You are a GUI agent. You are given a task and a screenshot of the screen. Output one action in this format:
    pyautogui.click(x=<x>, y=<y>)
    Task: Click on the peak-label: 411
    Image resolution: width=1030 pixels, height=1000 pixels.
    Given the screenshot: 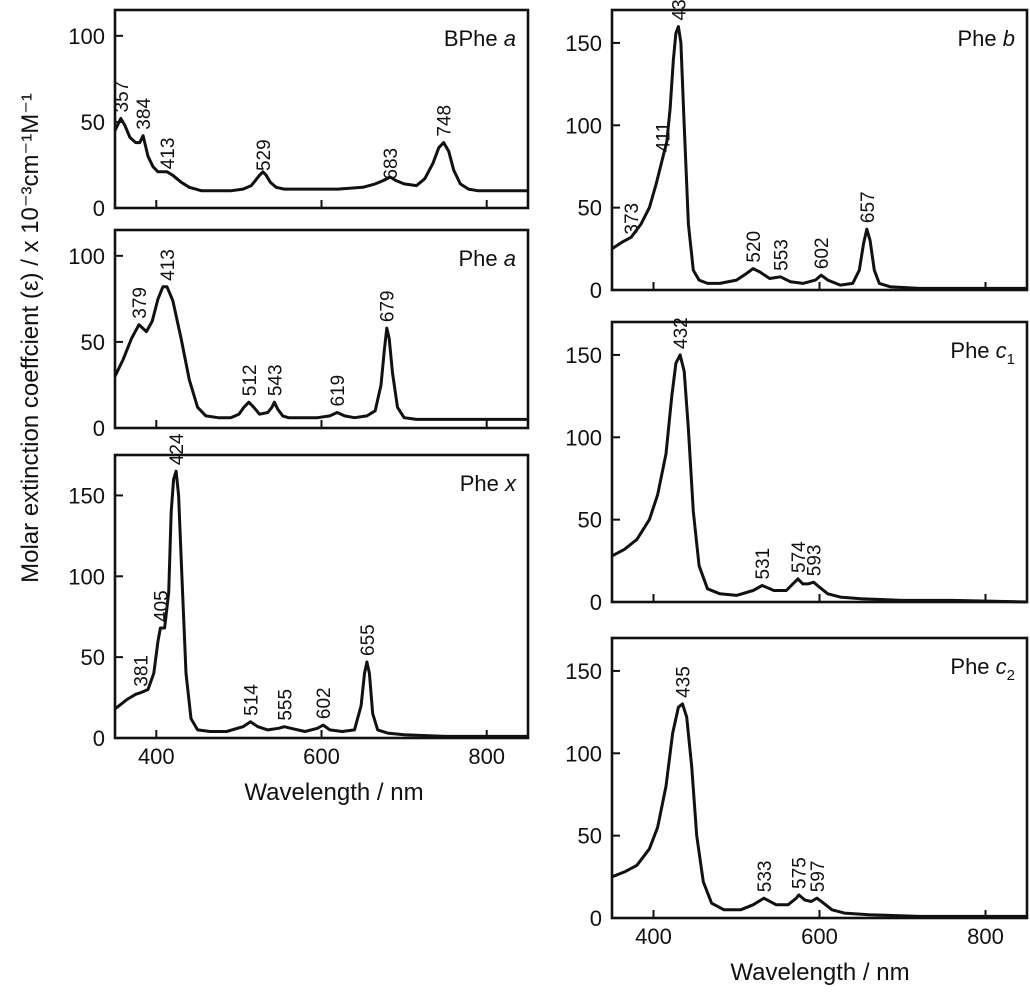 What is the action you would take?
    pyautogui.click(x=664, y=137)
    